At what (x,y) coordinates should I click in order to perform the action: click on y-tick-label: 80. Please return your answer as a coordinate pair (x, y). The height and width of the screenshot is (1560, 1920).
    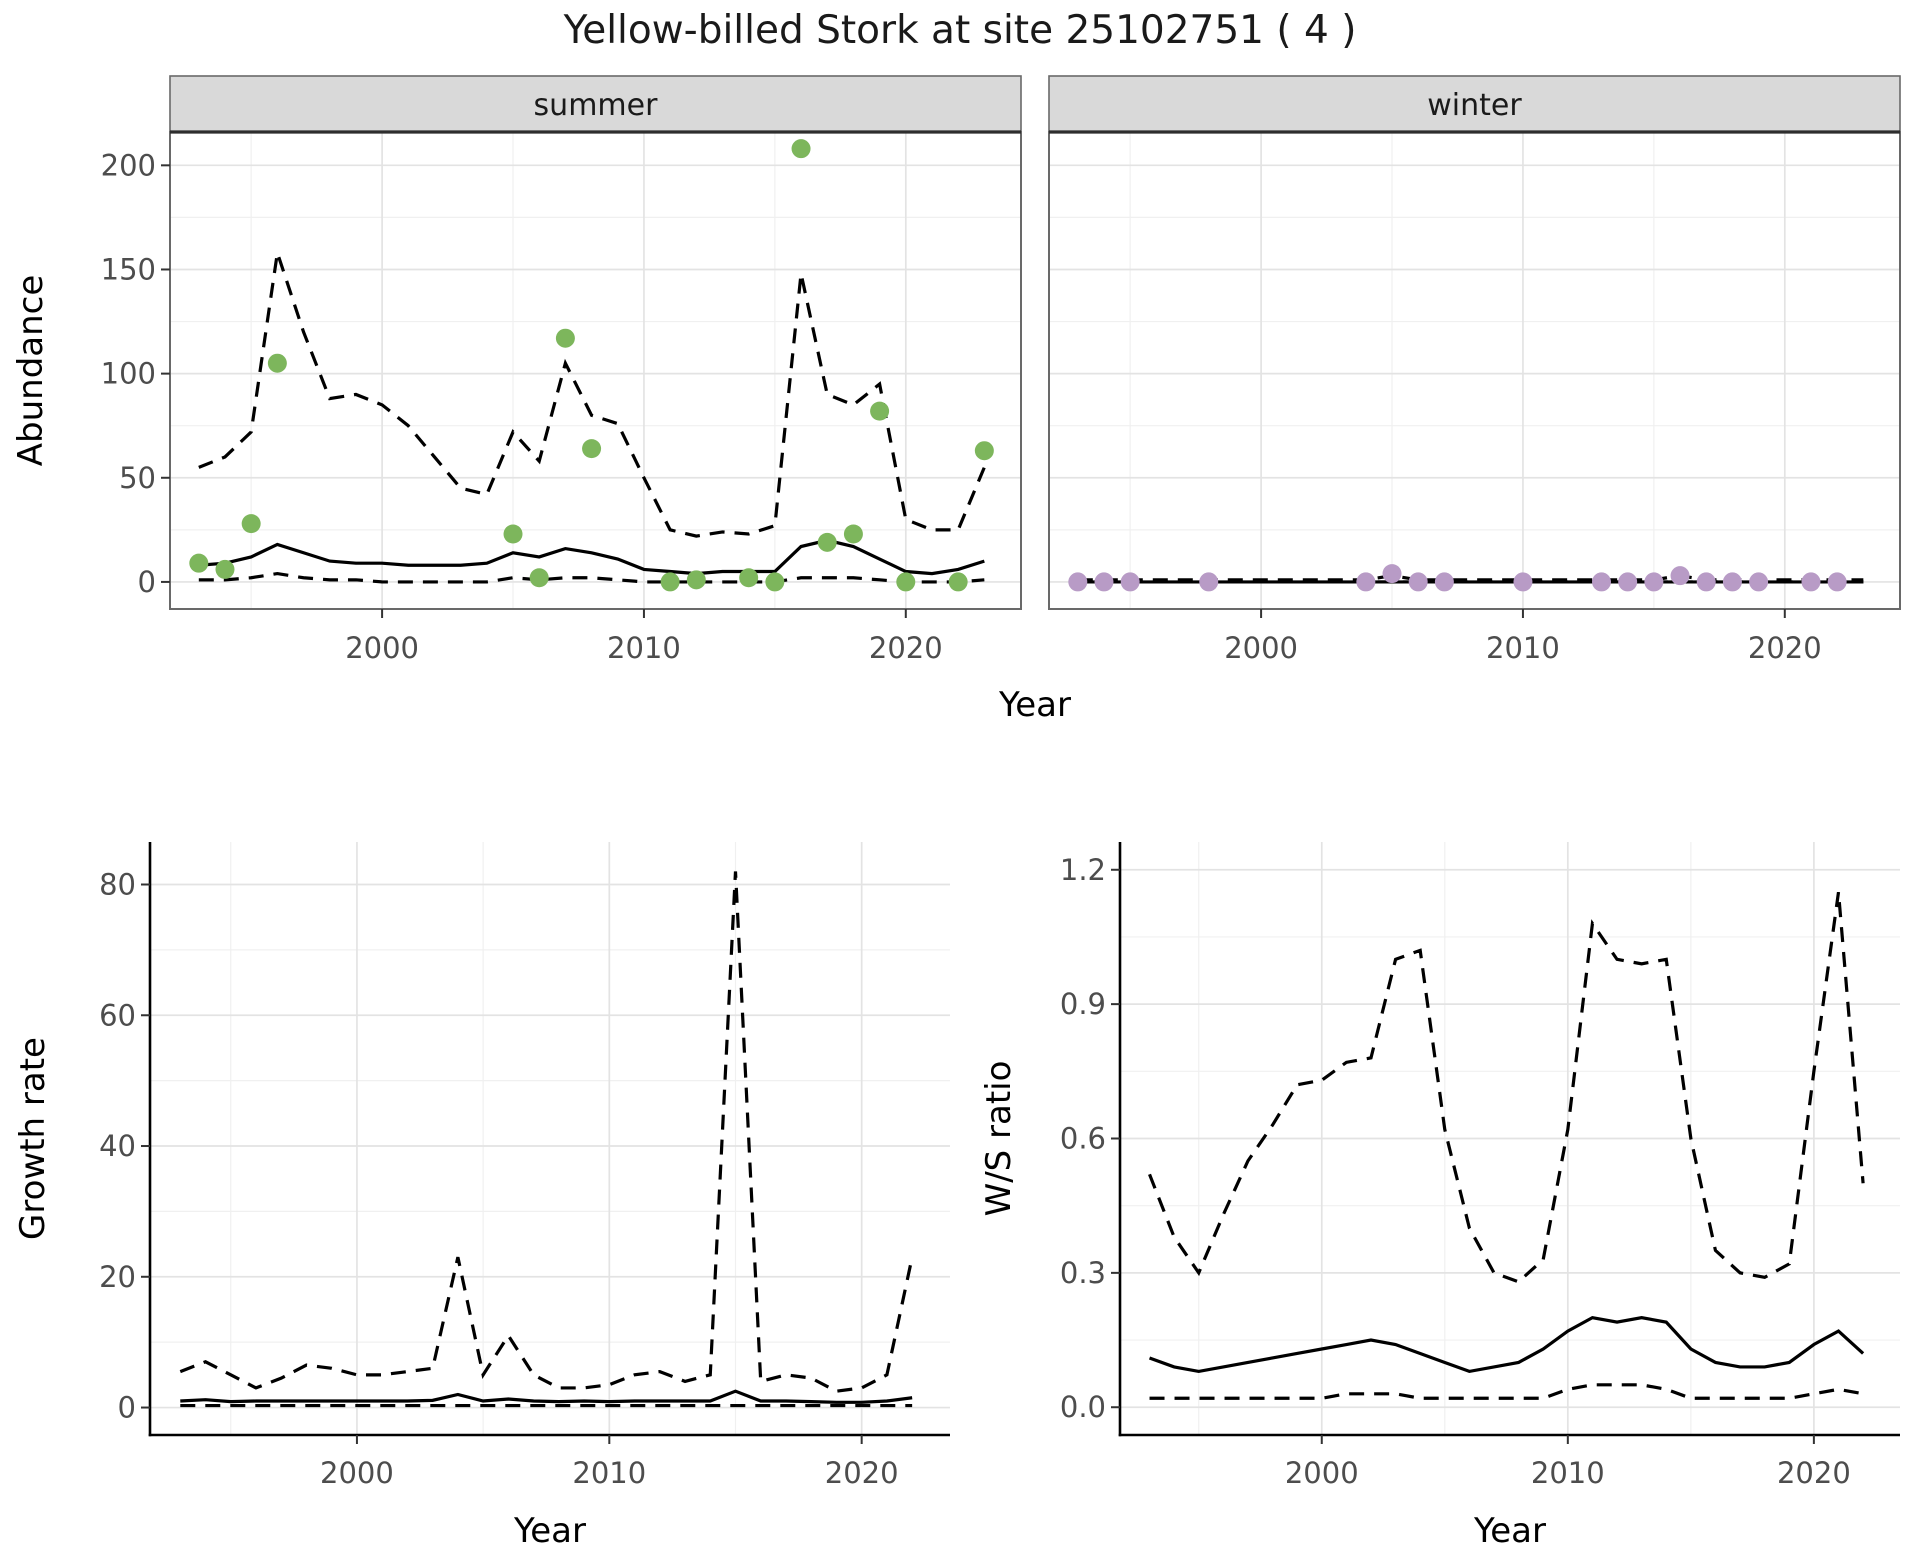
    Looking at the image, I should click on (117, 884).